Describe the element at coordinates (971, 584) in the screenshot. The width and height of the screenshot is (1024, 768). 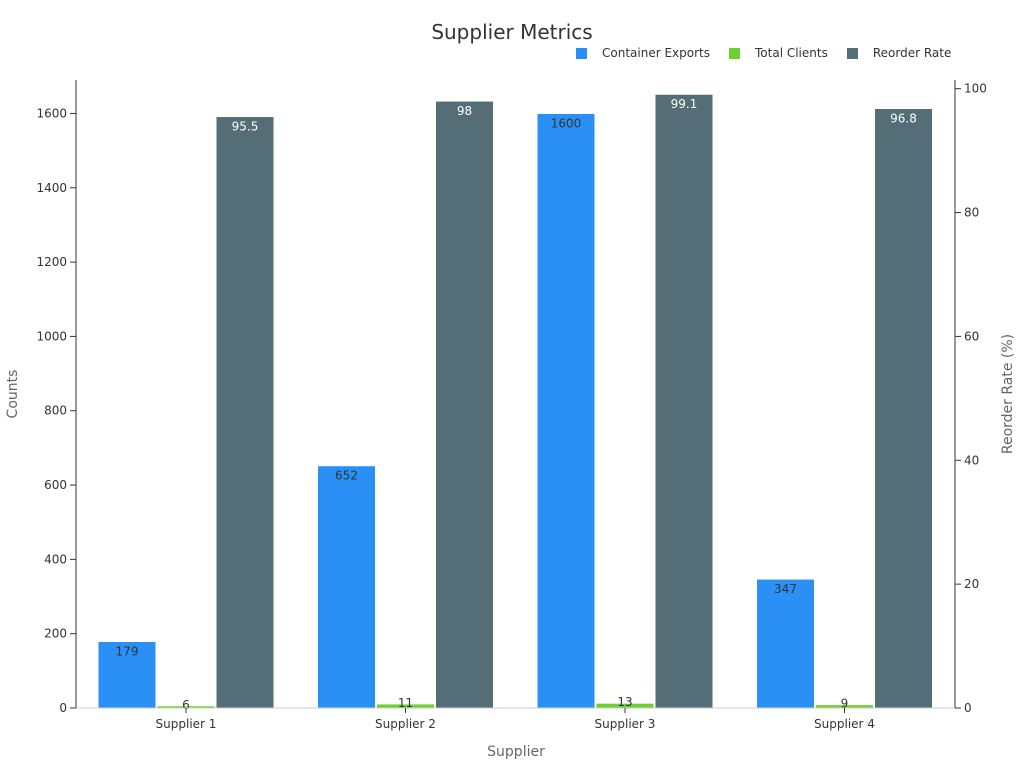
I see `right-tick-label: 20` at that location.